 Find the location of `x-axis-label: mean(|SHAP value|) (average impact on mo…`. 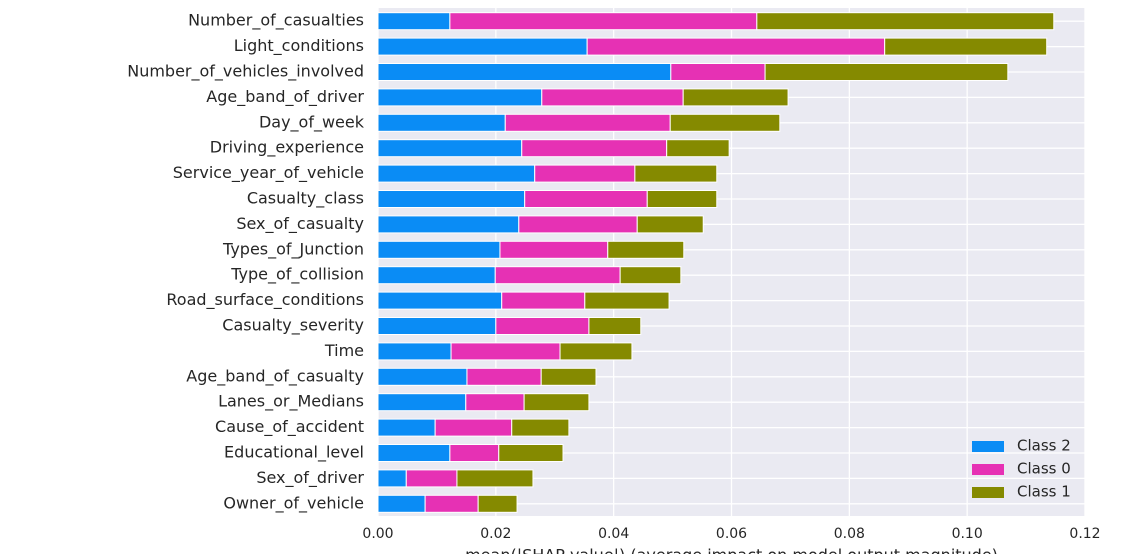

x-axis-label: mean(|SHAP value|) (average impact on mo… is located at coordinates (731, 550).